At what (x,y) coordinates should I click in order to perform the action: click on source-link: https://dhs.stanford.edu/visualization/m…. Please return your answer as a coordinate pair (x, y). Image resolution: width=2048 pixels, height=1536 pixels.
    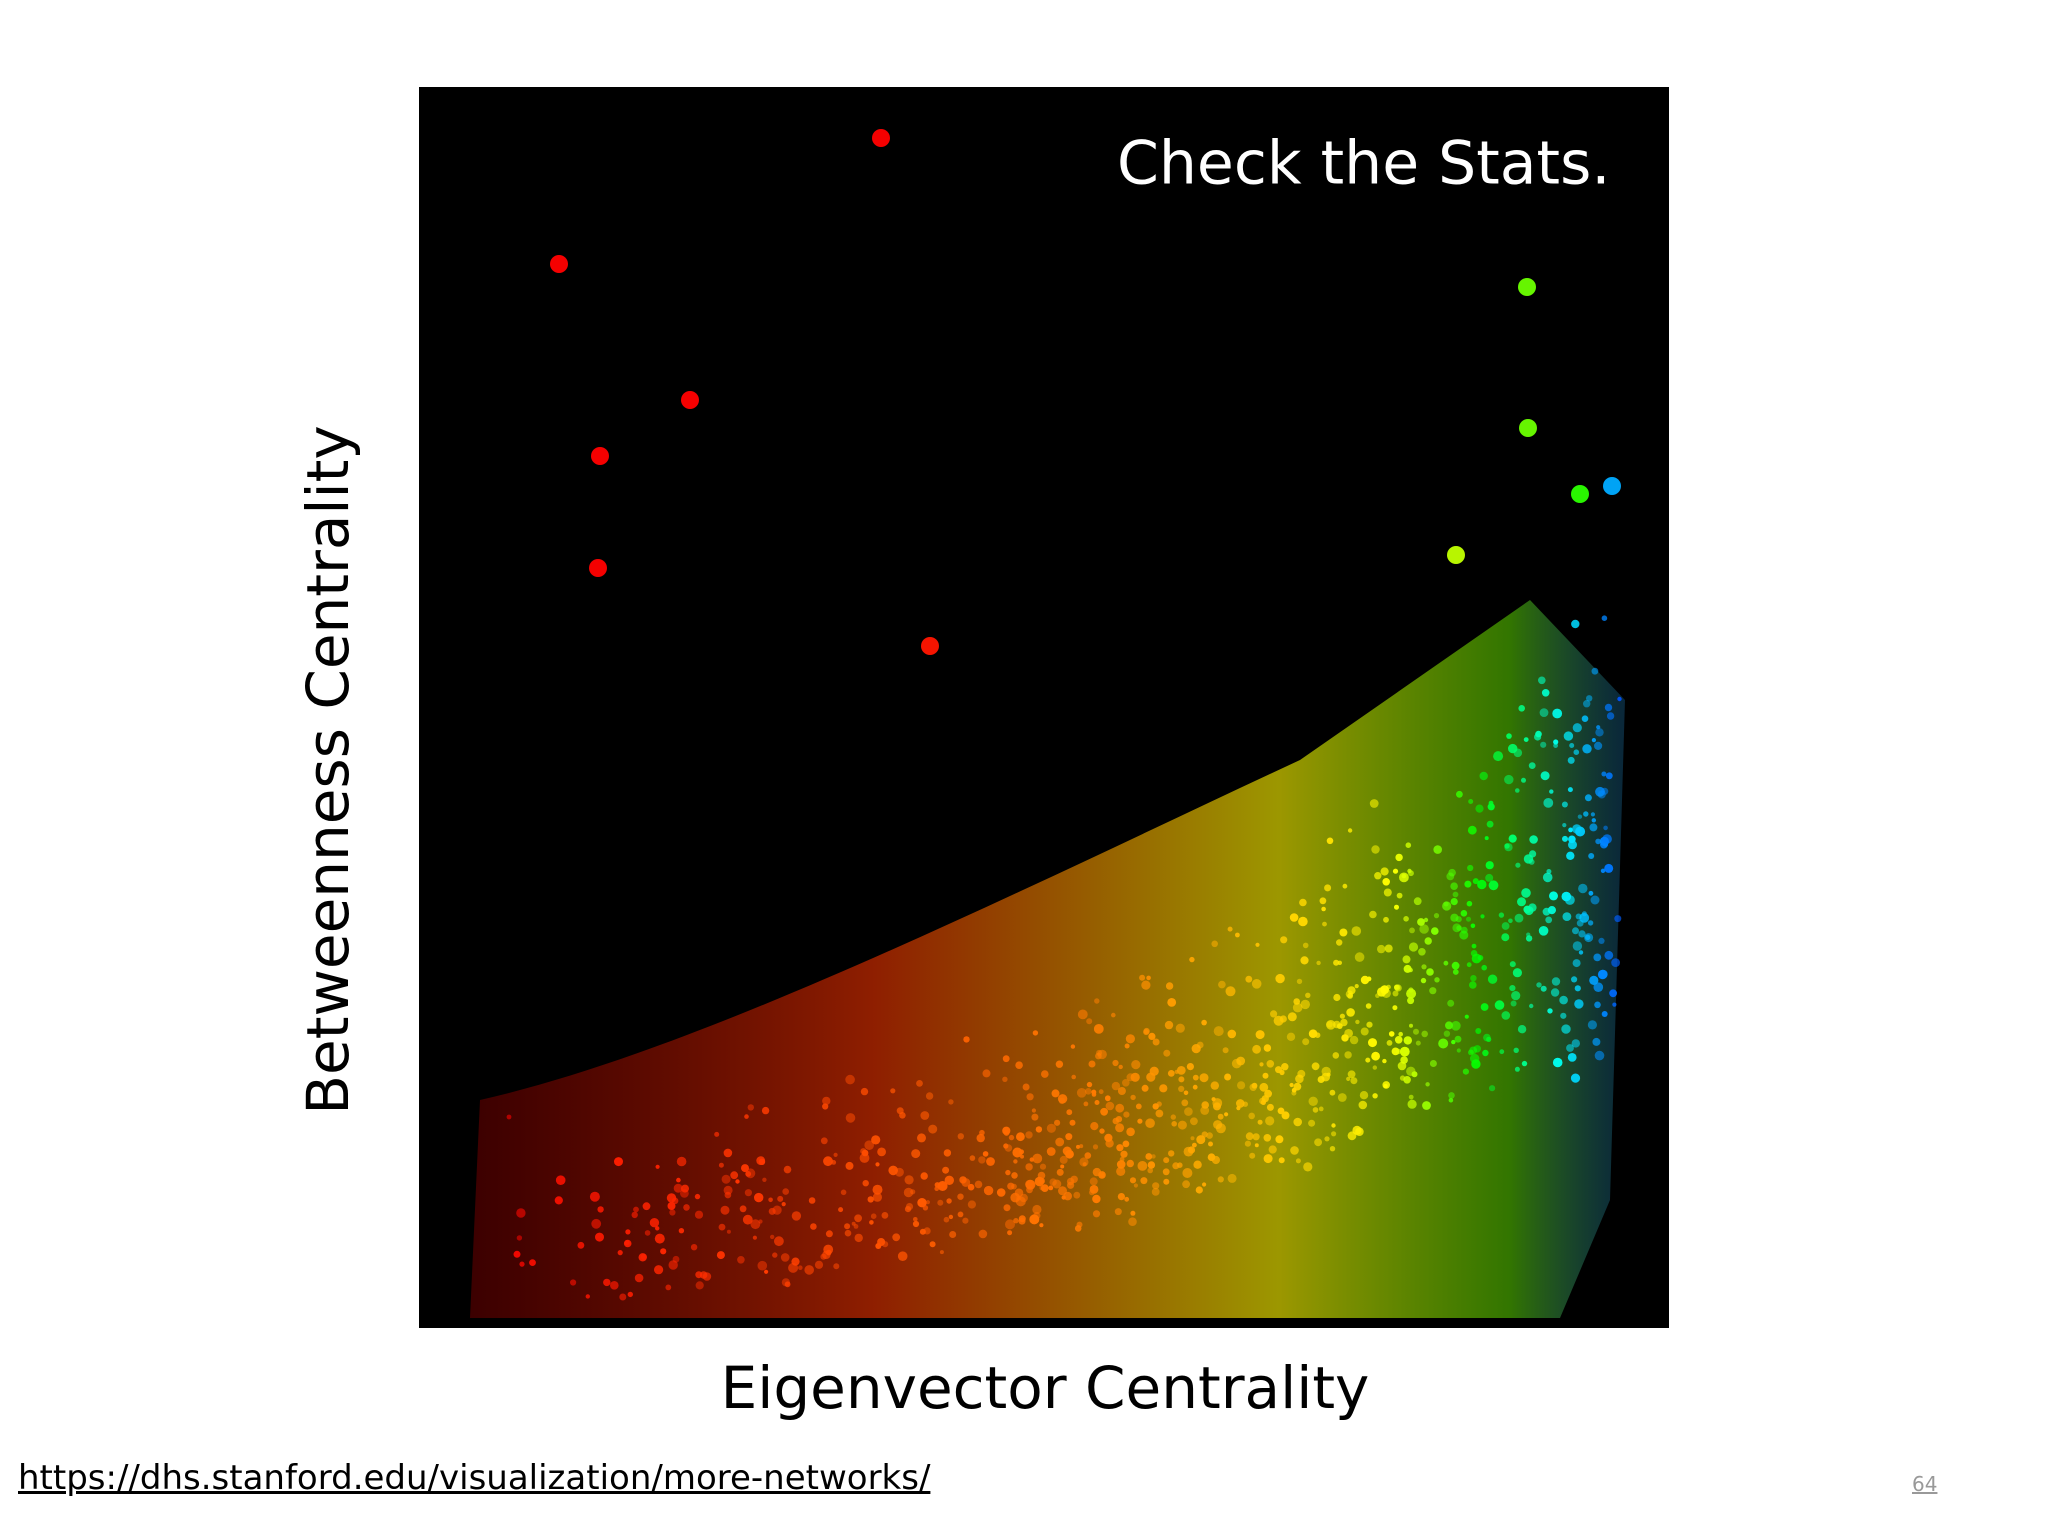
    Looking at the image, I should click on (474, 1478).